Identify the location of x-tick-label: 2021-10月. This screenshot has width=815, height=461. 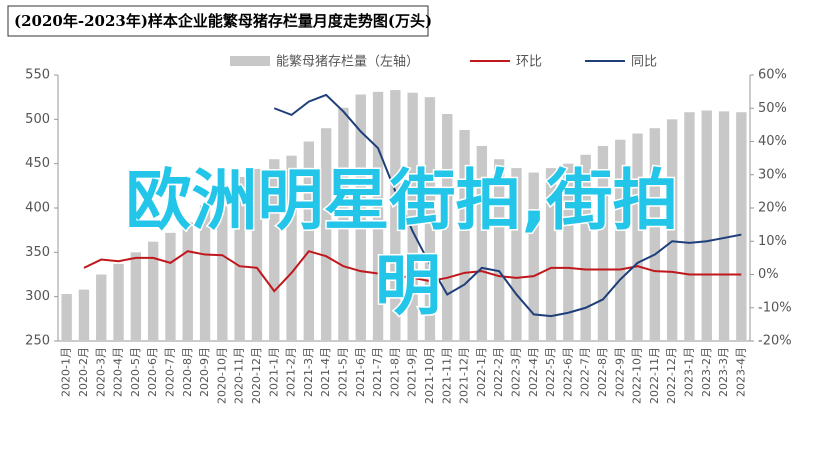
(429, 375).